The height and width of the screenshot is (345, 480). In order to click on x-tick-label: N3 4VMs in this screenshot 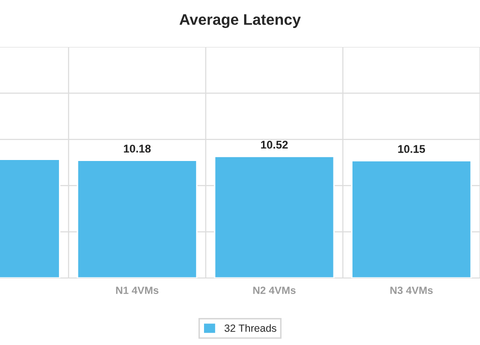, I will do `click(411, 290)`.